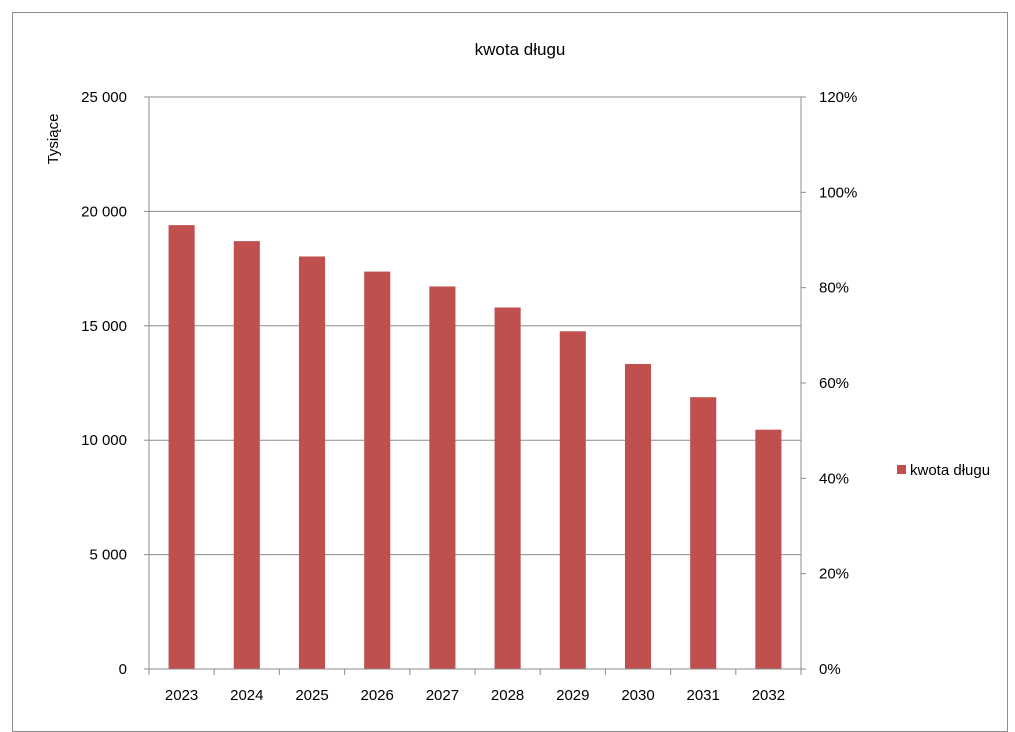  I want to click on x-tick-label: 2024, so click(246, 695).